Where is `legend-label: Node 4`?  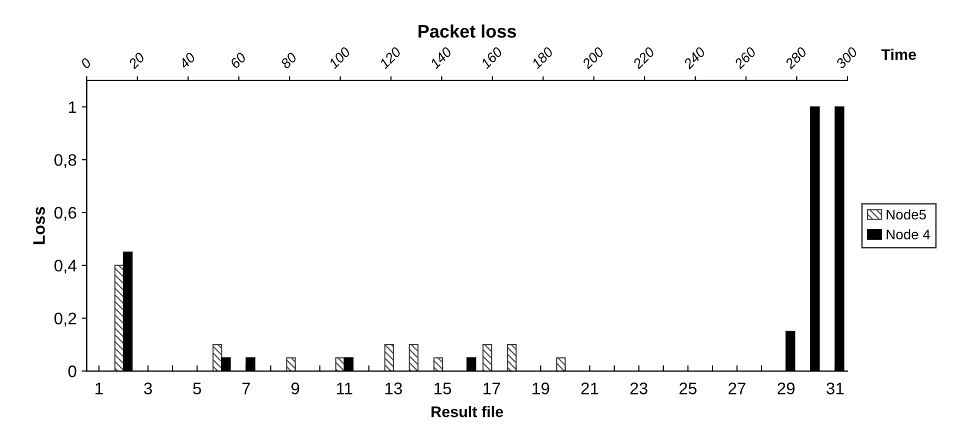 legend-label: Node 4 is located at coordinates (908, 234).